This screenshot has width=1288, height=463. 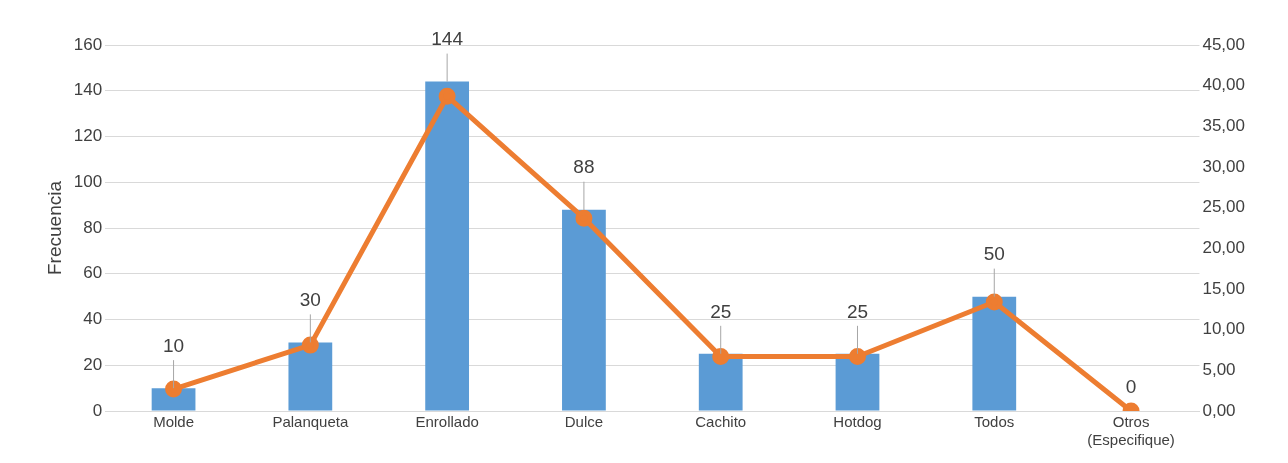 I want to click on y2-tick-label: 15,00, so click(x=1224, y=288).